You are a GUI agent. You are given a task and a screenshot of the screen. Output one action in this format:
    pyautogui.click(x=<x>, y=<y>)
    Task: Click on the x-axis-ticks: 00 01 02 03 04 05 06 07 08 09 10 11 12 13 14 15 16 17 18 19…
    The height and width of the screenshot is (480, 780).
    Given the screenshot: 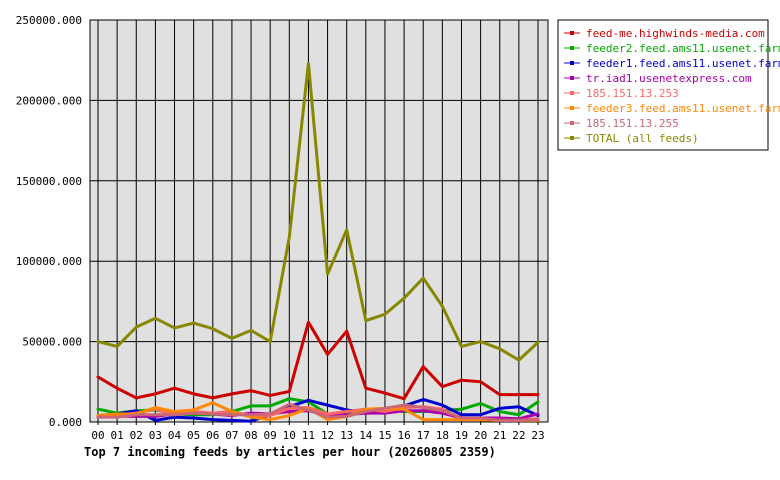 What is the action you would take?
    pyautogui.click(x=318, y=432)
    